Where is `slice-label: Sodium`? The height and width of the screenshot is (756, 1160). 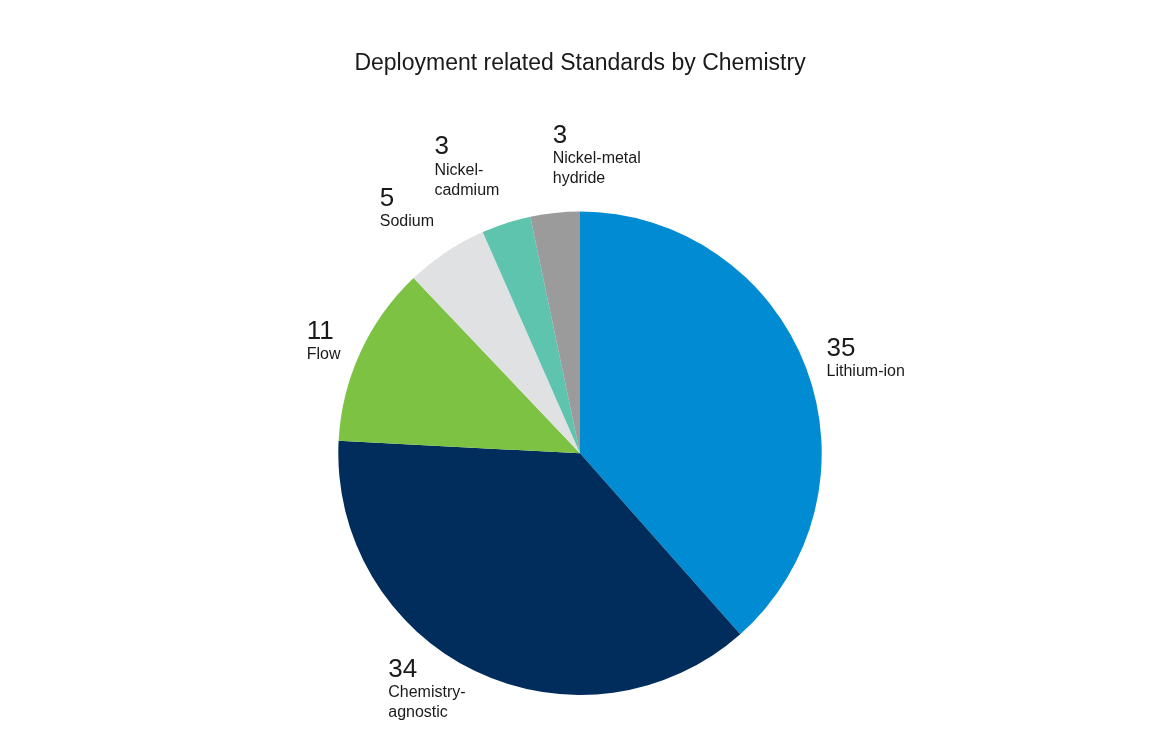 slice-label: Sodium is located at coordinates (406, 221).